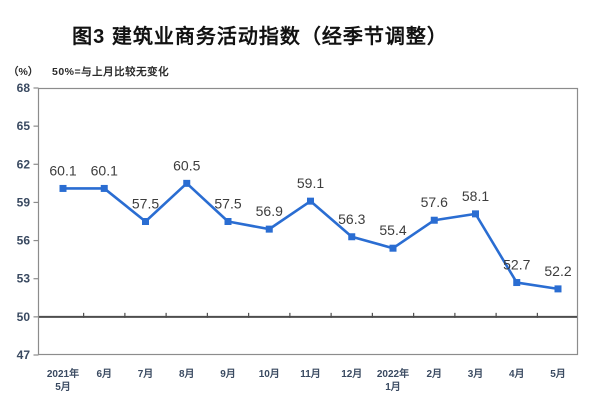 The width and height of the screenshot is (608, 409). What do you see at coordinates (434, 202) in the screenshot?
I see `data-point-label: 57.6` at bounding box center [434, 202].